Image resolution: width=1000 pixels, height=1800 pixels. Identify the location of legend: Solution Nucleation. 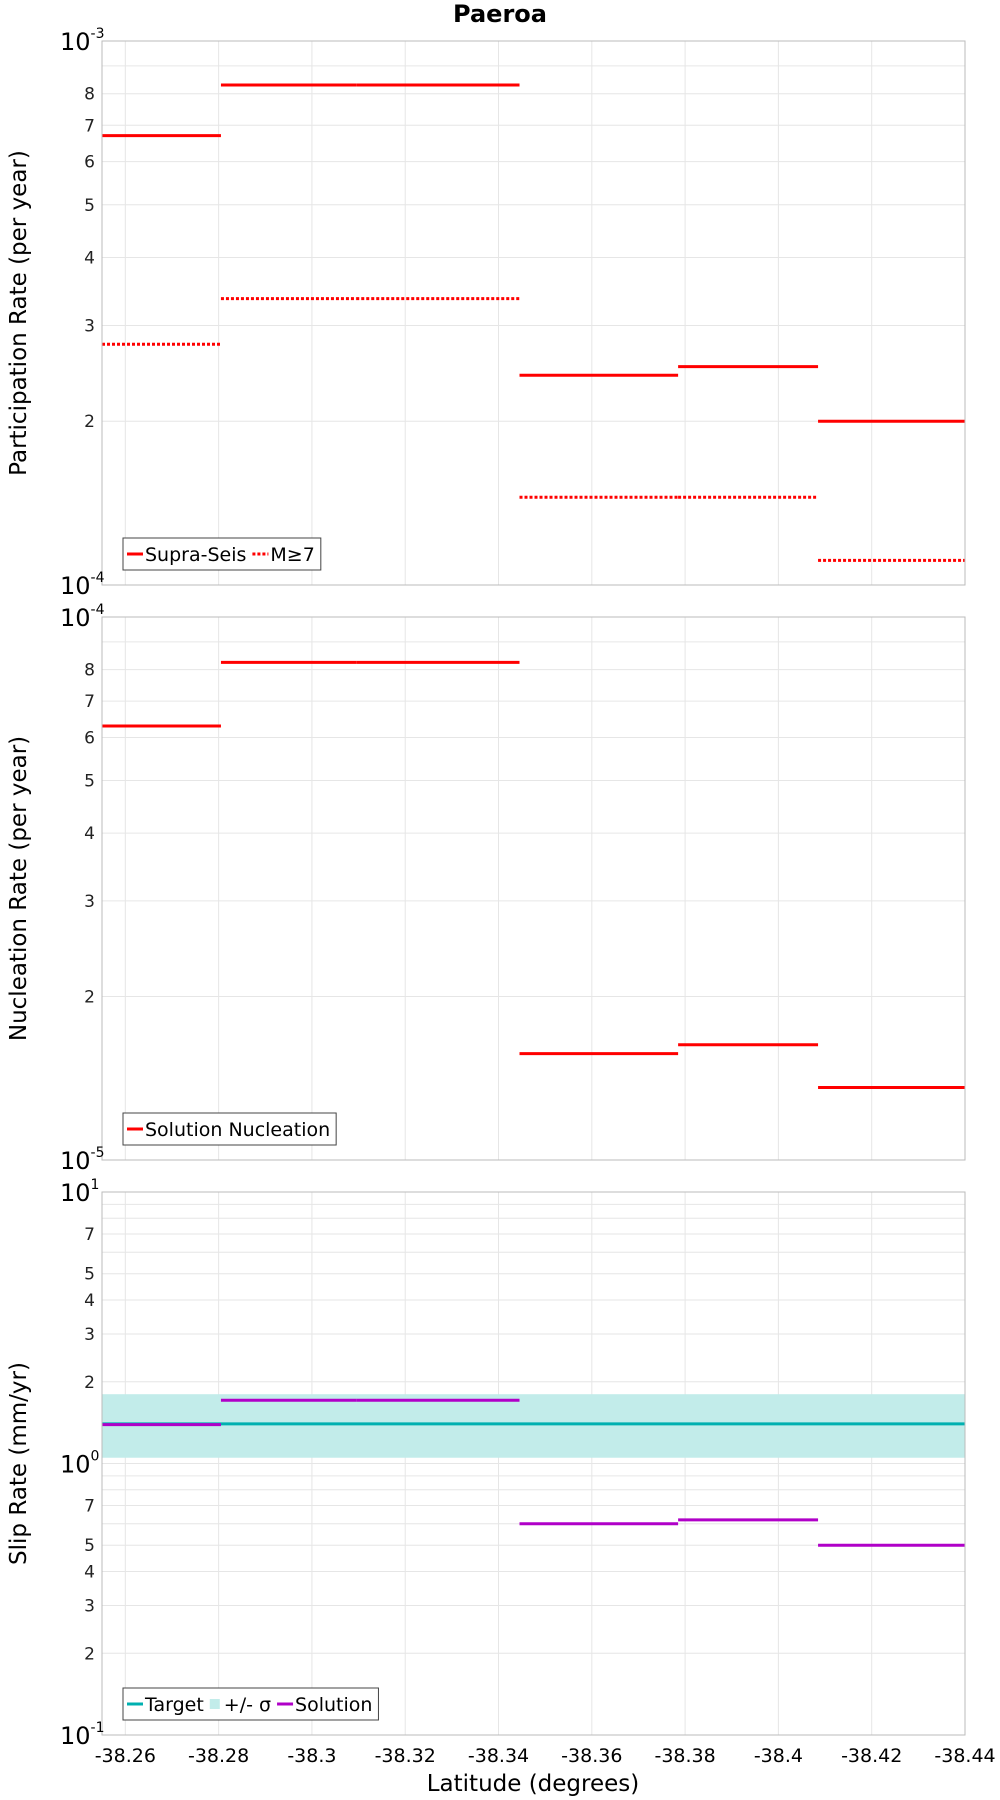
(229, 1129).